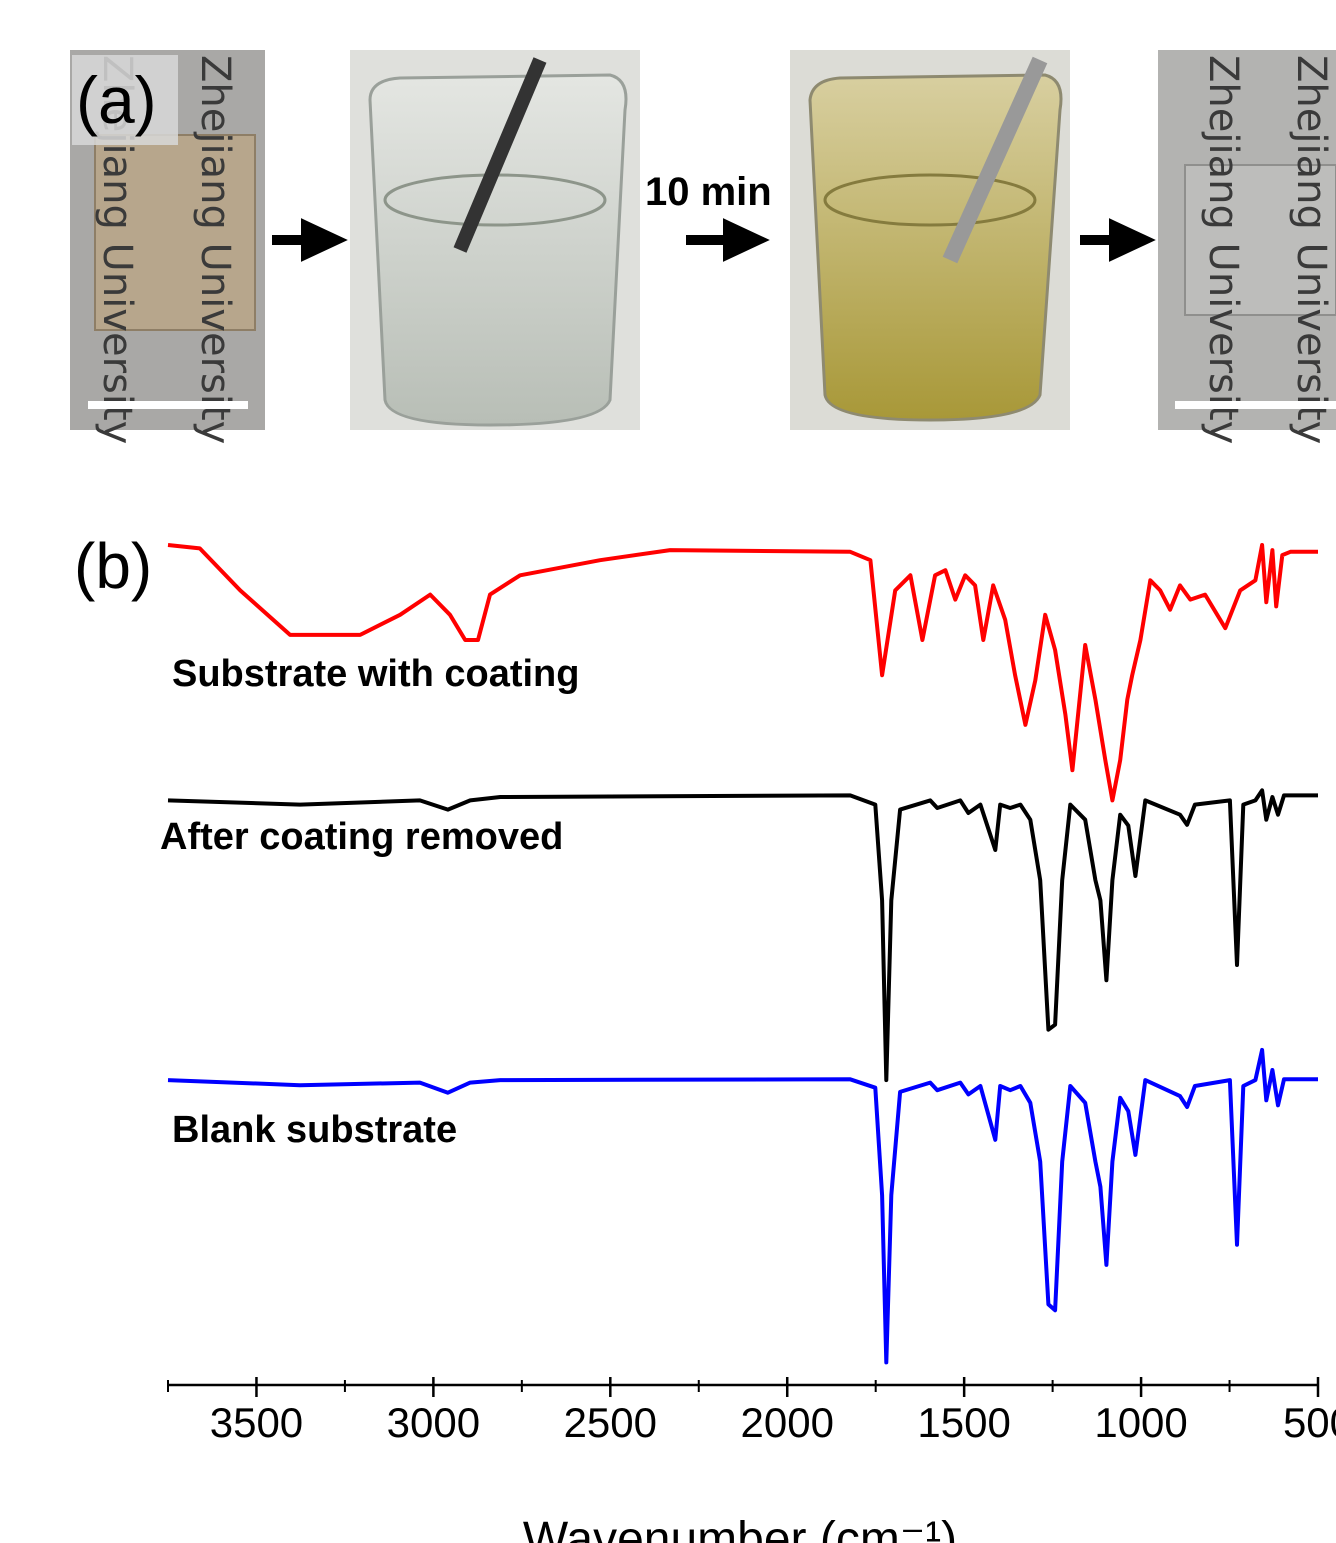 This screenshot has height=1543, width=1336. I want to click on x-tick-label: 3000, so click(433, 1422).